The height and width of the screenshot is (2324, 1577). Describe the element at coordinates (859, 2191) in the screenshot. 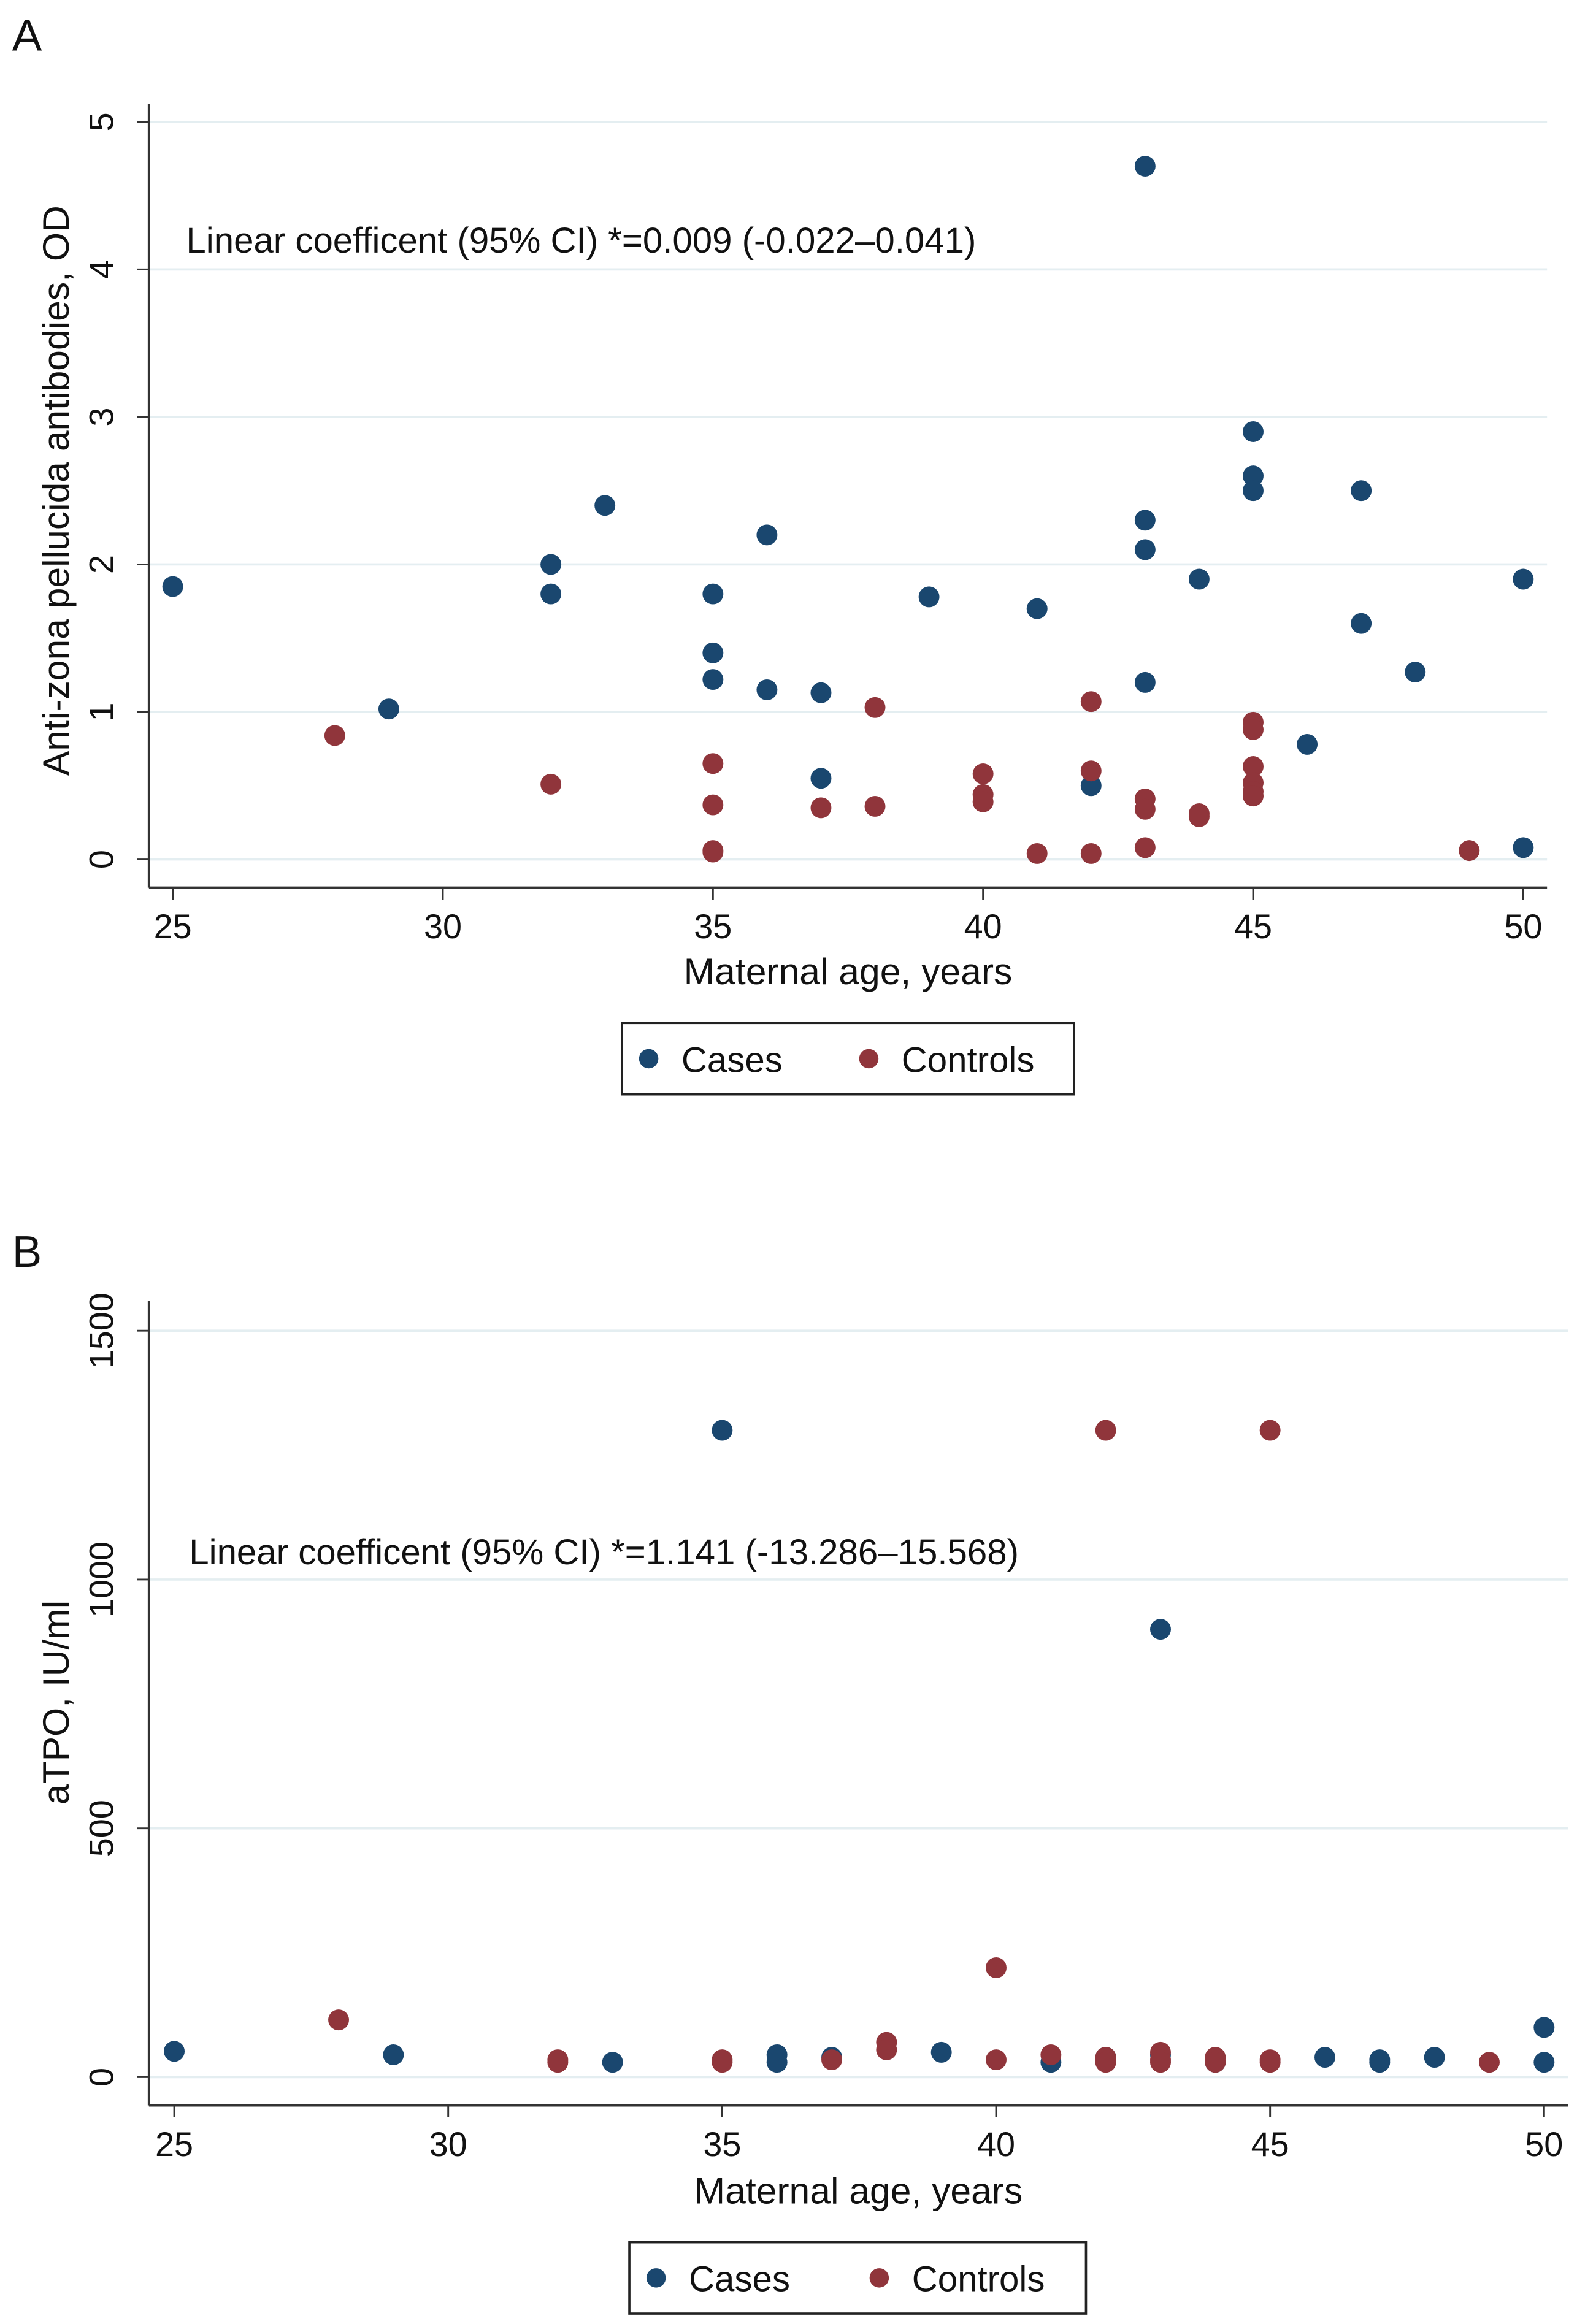

I see `x-axis-label-b: Maternal age, years` at that location.